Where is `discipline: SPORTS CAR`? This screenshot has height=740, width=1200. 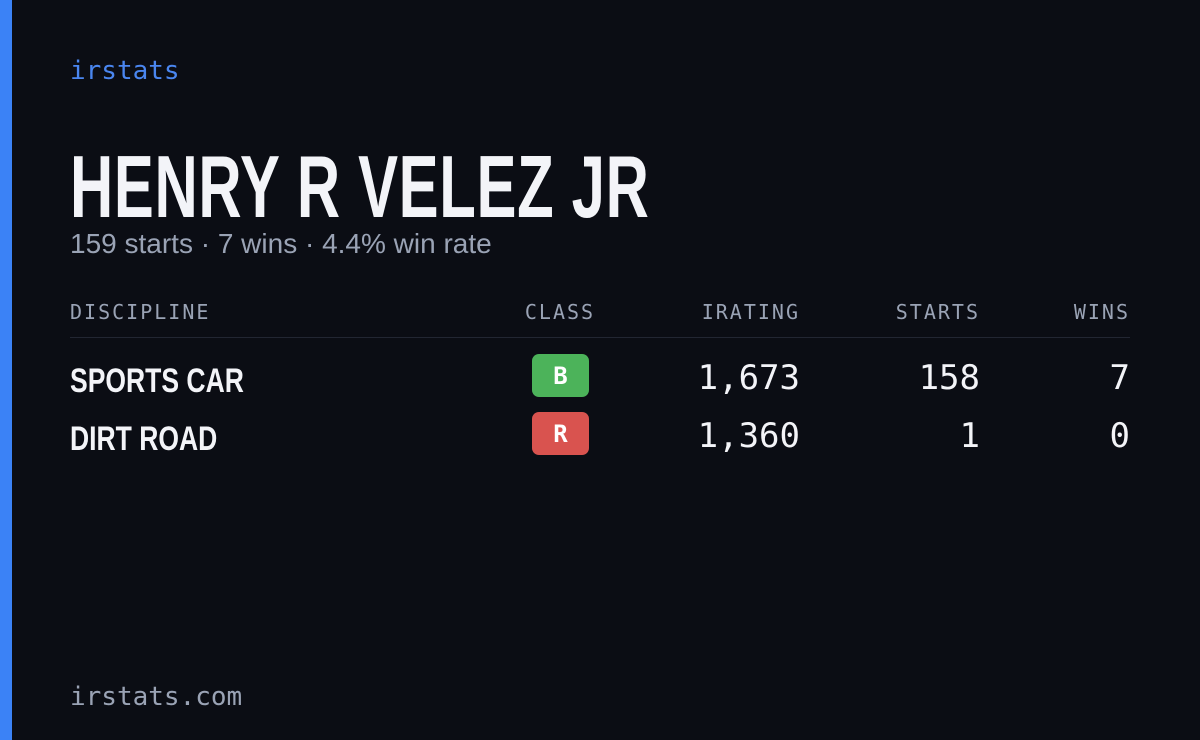 discipline: SPORTS CAR is located at coordinates (157, 381).